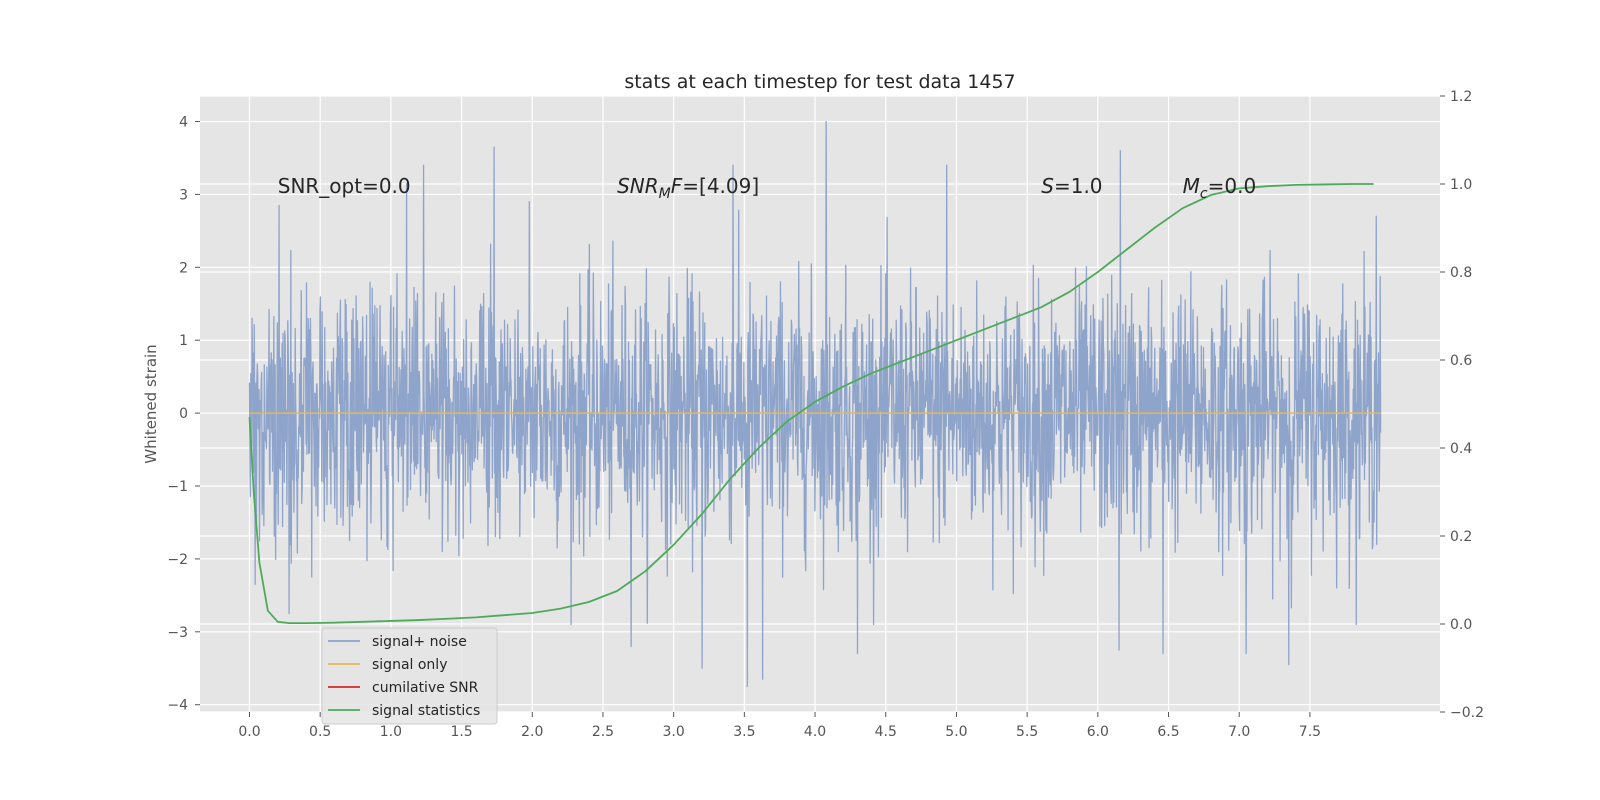 The width and height of the screenshot is (1600, 800). I want to click on annotations: SNR_opt=0.0 SNRMF=[4.09] S=1.0 Mc=0.0, so click(767, 188).